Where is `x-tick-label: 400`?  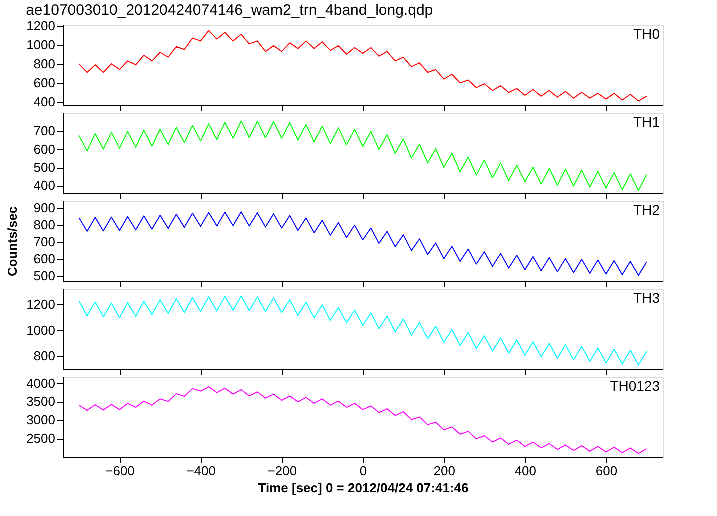 x-tick-label: 400 is located at coordinates (525, 471).